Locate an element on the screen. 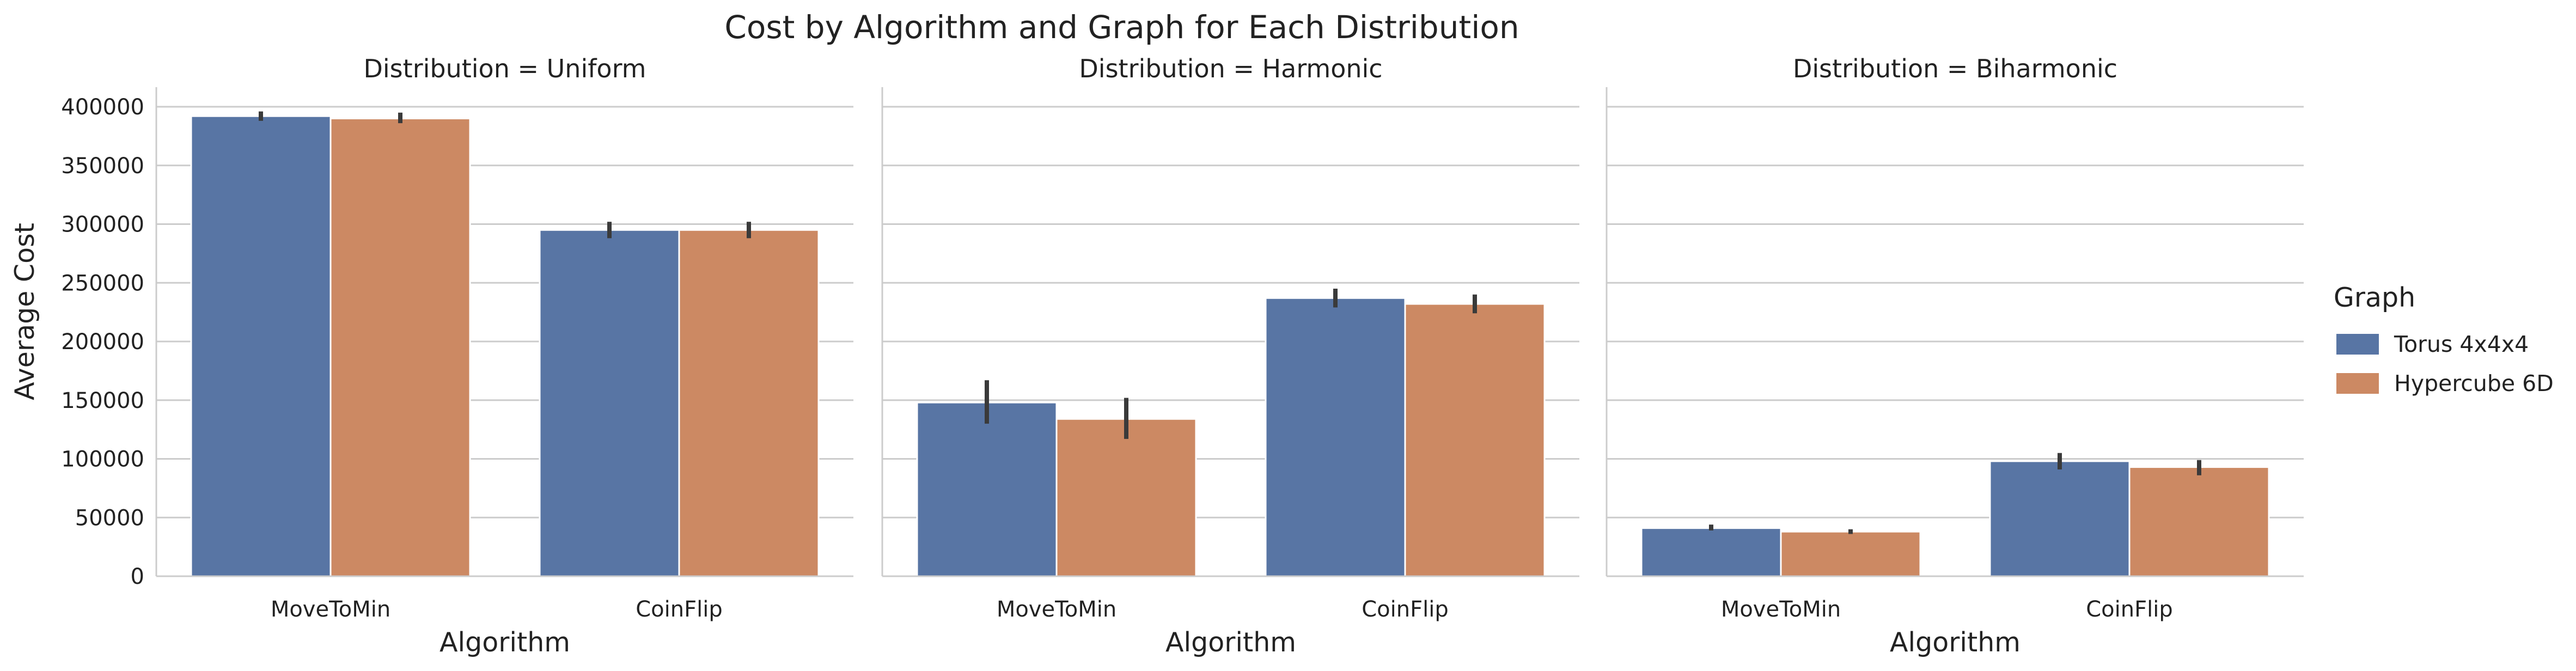  panel-title: Distribution = Biharmonic is located at coordinates (1955, 68).